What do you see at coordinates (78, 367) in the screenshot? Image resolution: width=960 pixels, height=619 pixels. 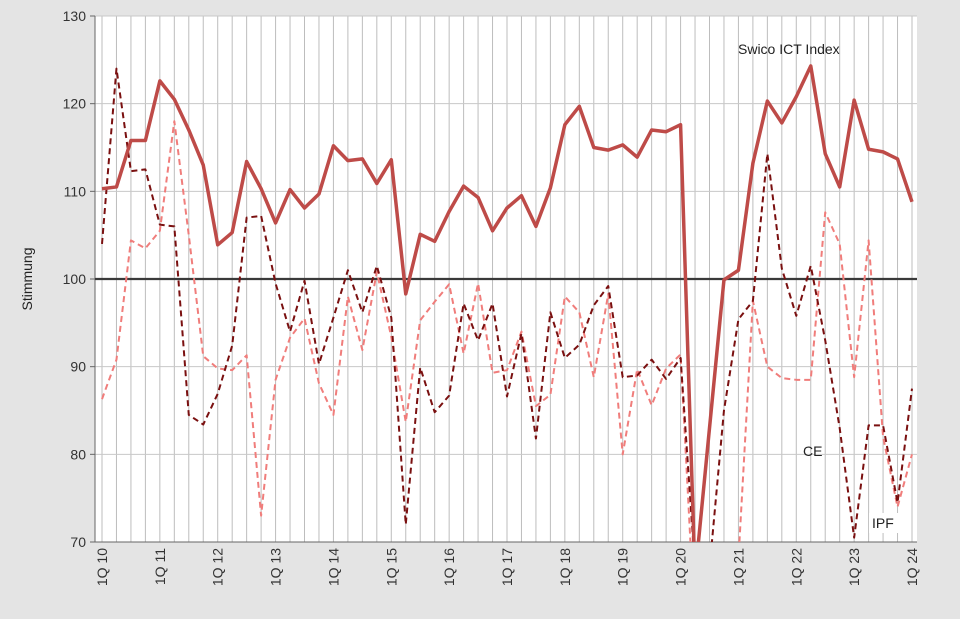 I see `y-tick-label: 90` at bounding box center [78, 367].